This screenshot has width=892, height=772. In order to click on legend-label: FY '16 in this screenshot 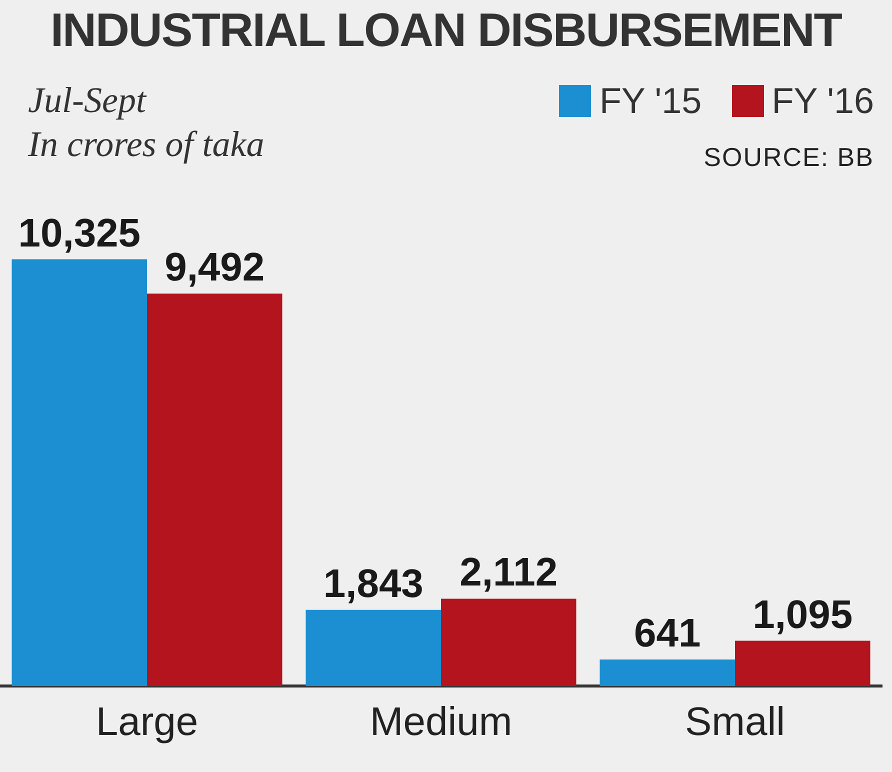, I will do `click(823, 101)`.